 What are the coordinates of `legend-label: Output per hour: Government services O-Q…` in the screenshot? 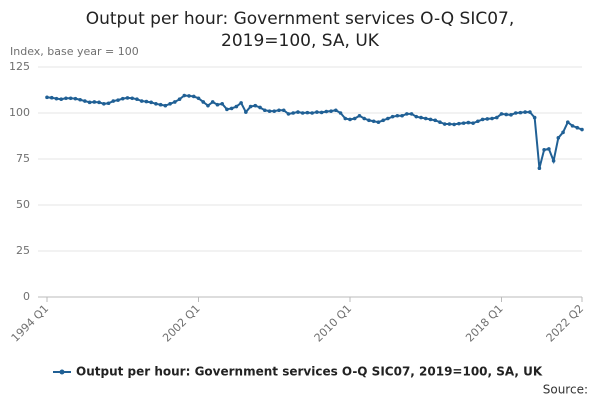 It's located at (309, 372).